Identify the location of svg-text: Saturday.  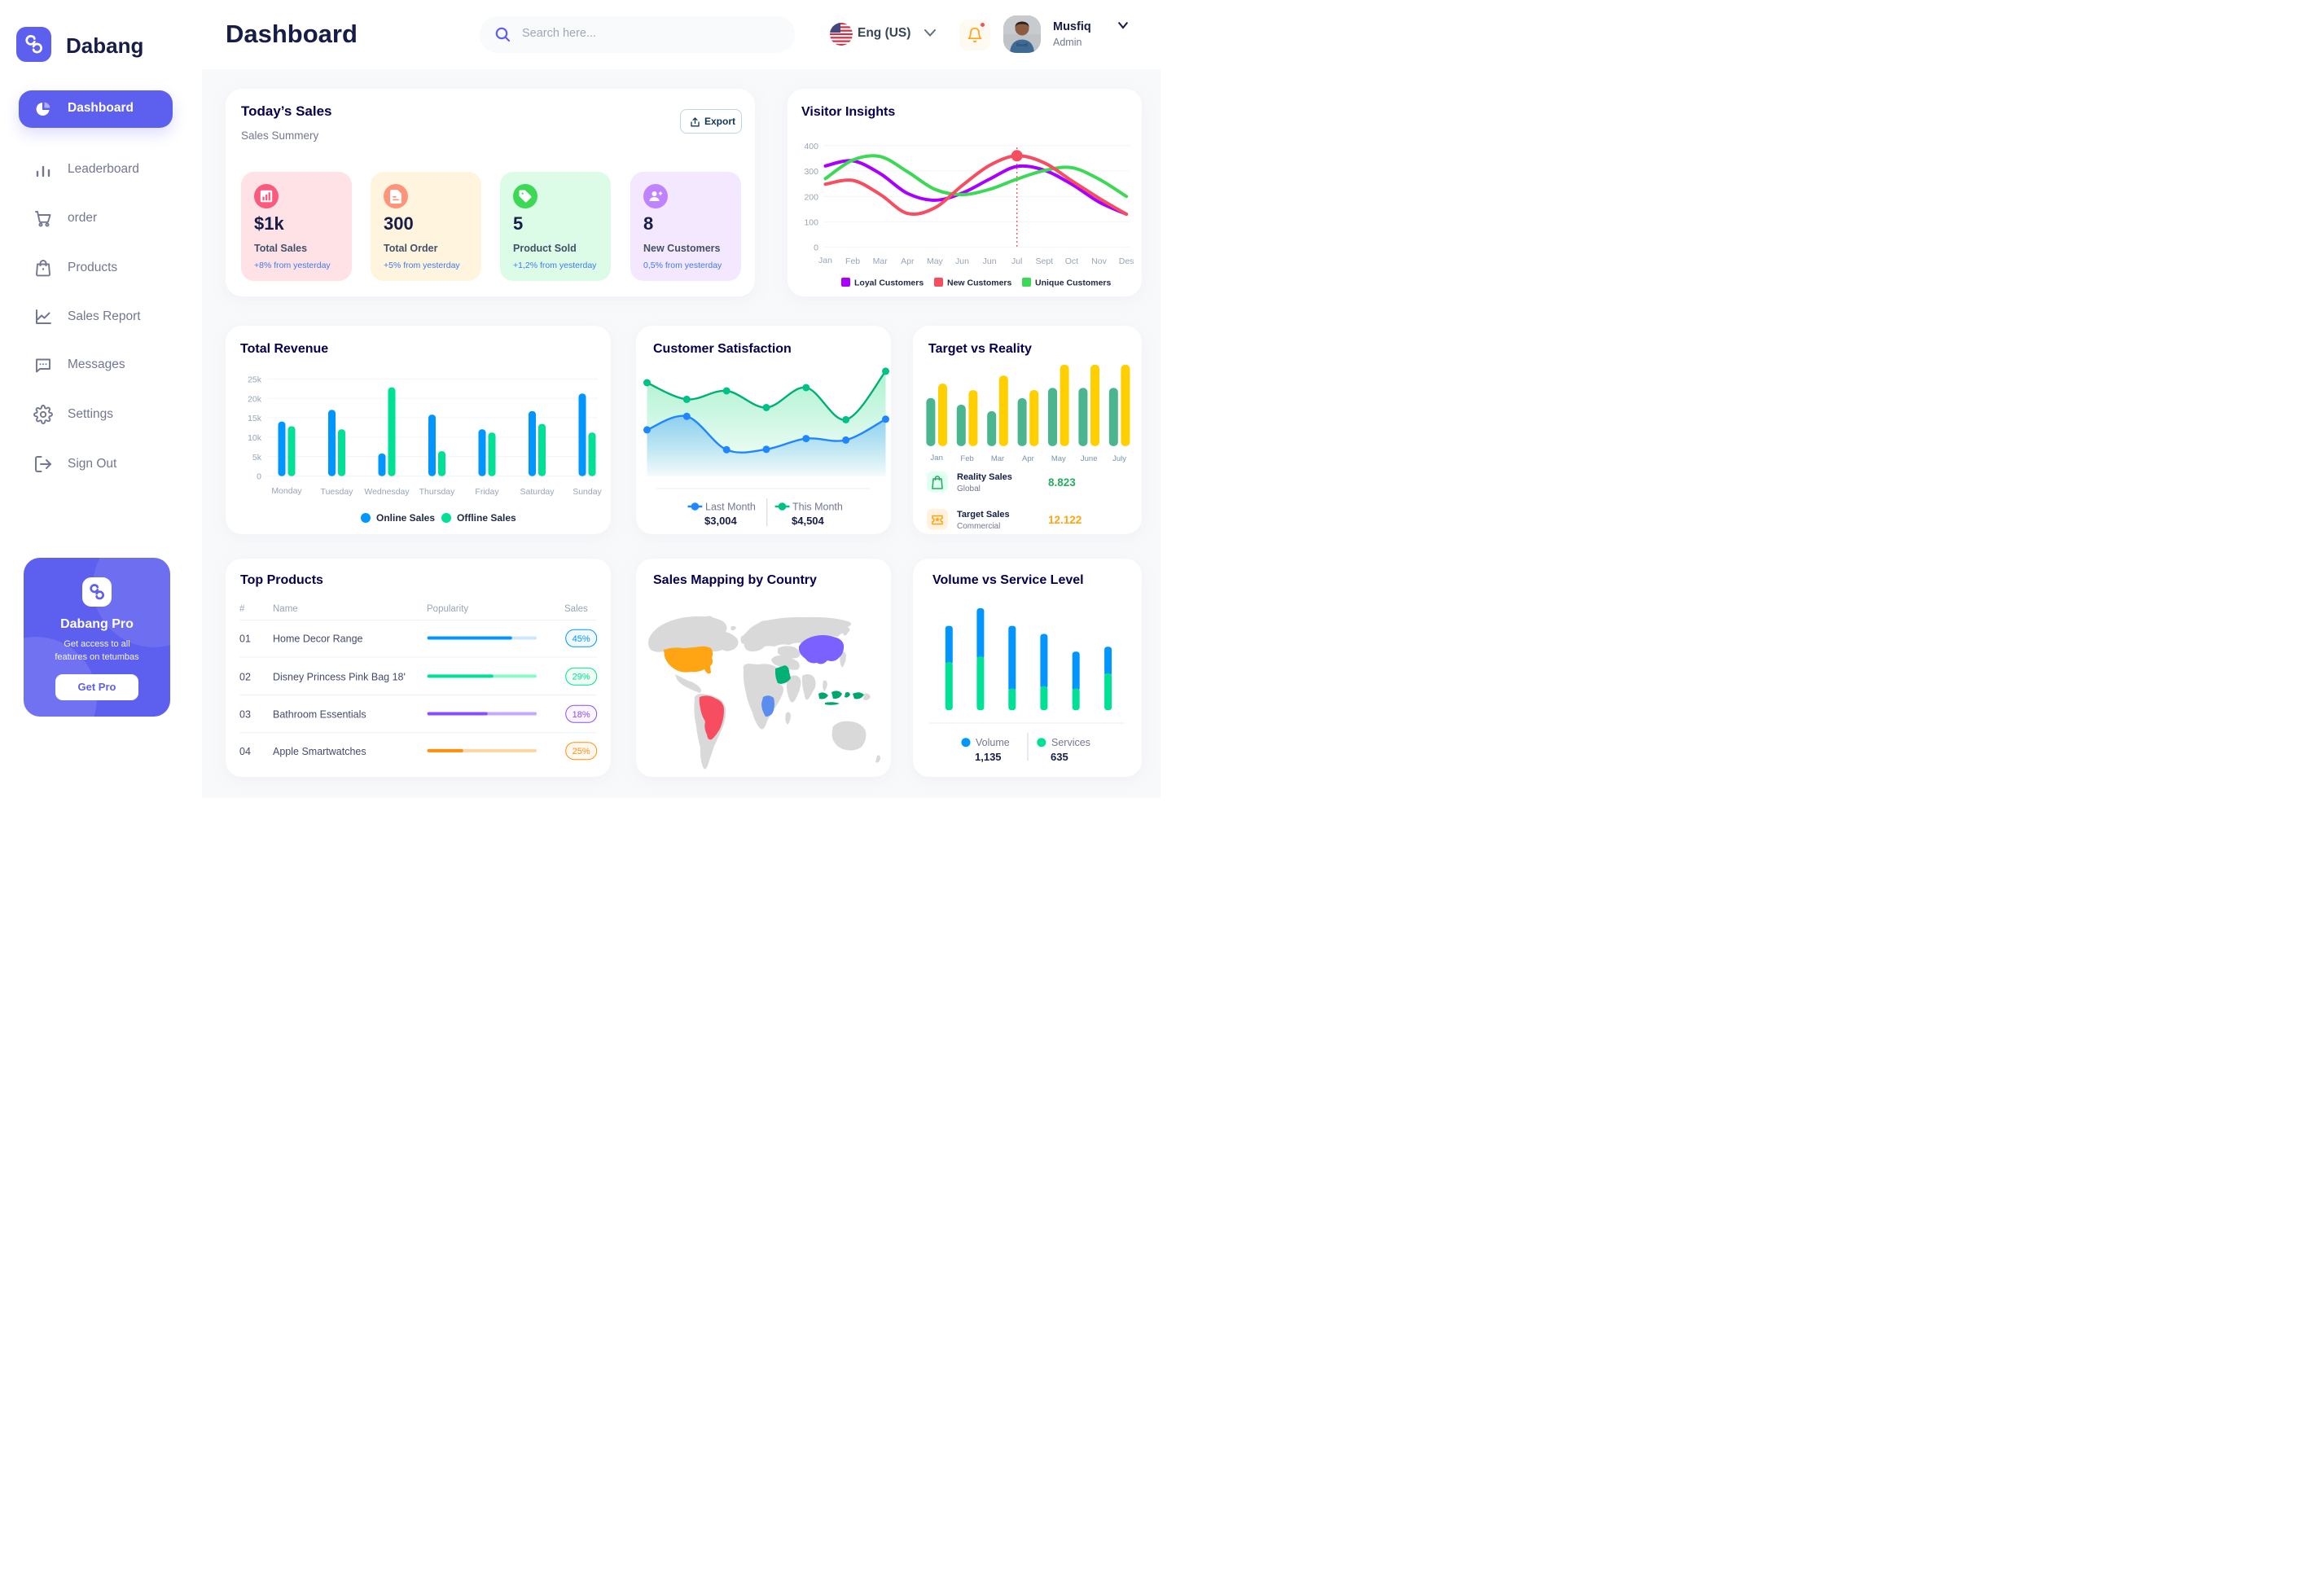
(537, 492).